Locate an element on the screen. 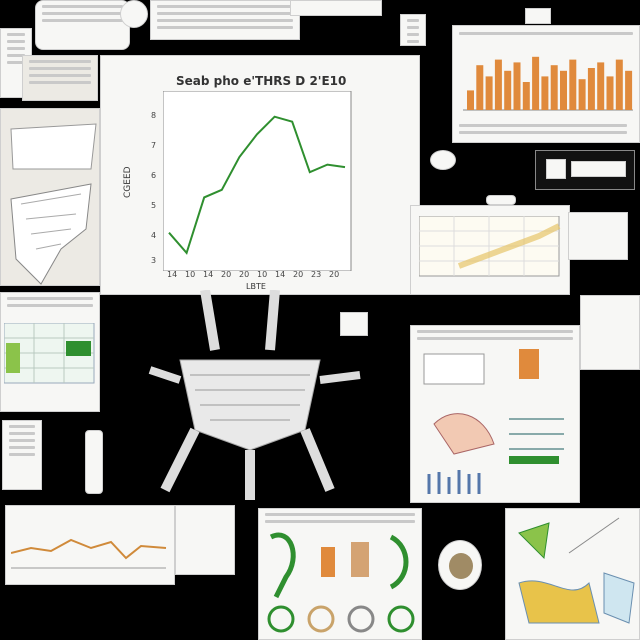  specimen-drawings is located at coordinates (341, 582).